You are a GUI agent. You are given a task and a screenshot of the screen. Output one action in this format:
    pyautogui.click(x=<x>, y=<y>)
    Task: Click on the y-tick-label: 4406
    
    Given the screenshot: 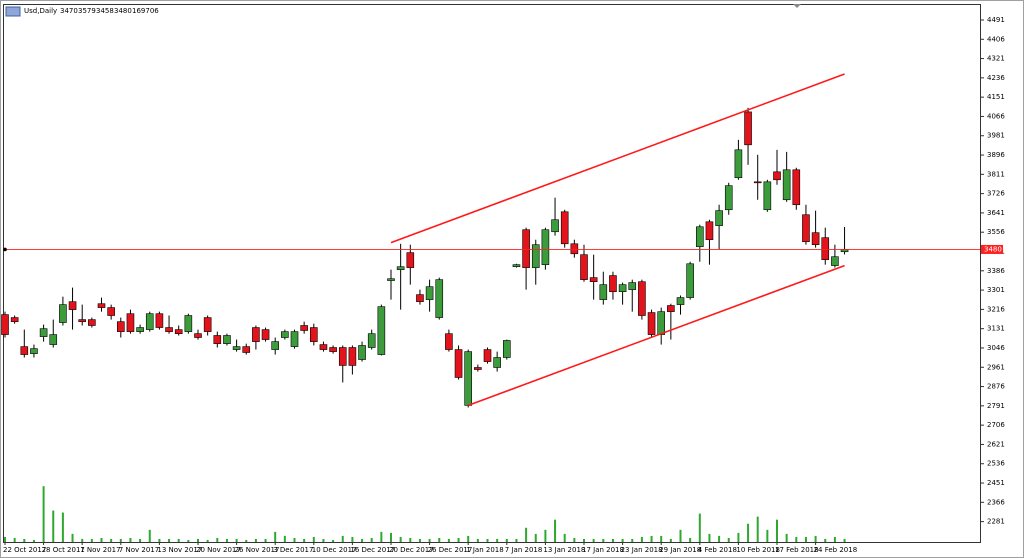 What is the action you would take?
    pyautogui.click(x=996, y=39)
    